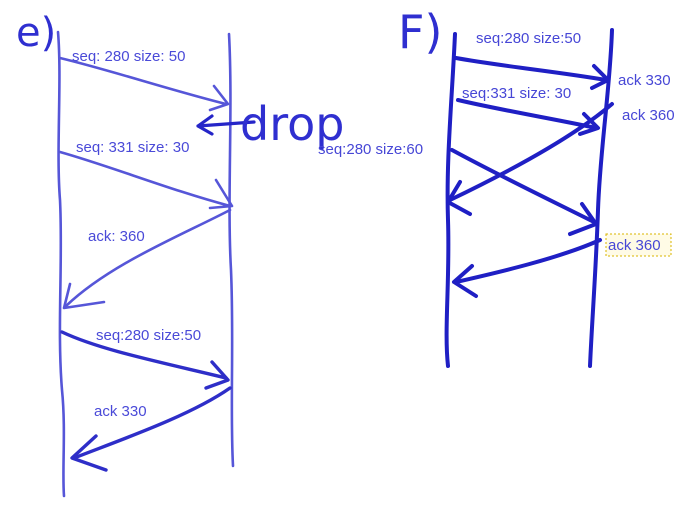  I want to click on panel-e-msg1-arrow, so click(143, 81).